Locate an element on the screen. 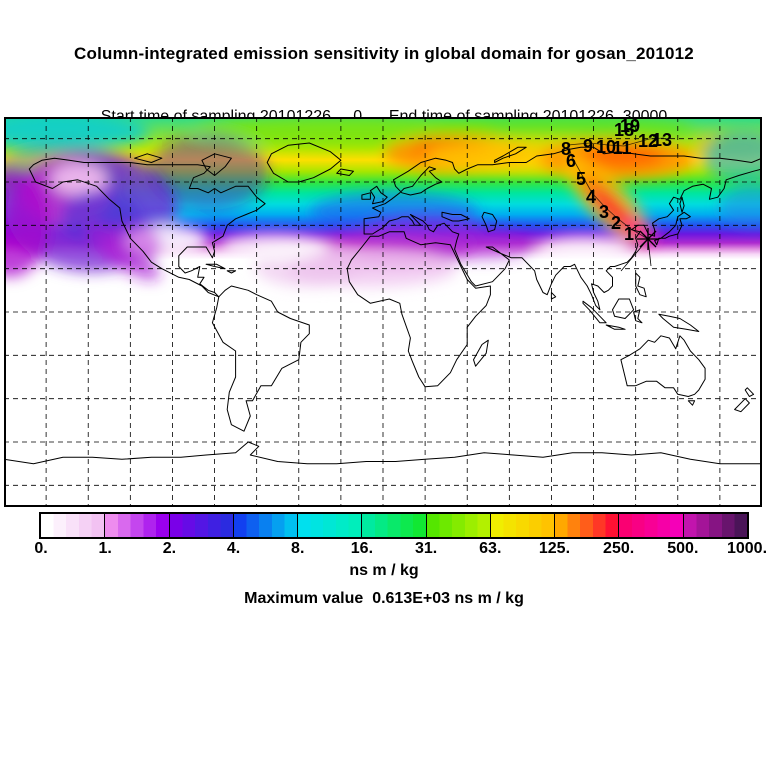 Image resolution: width=768 pixels, height=768 pixels. colorbar-tick-label: 63. is located at coordinates (490, 548).